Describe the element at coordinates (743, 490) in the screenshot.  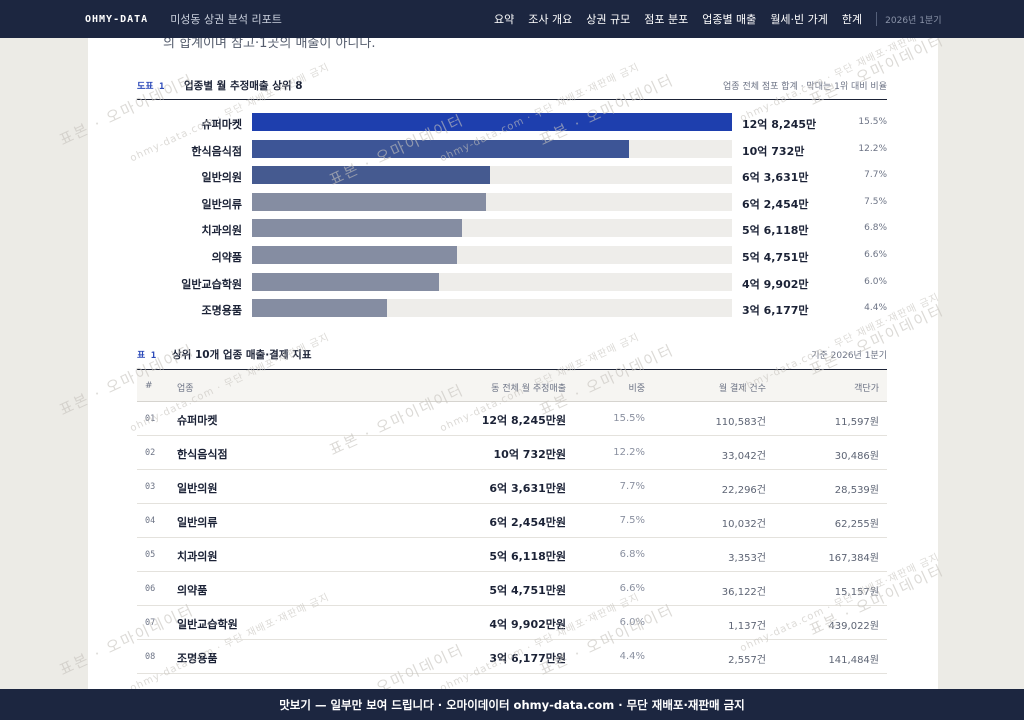
I see `payment-count-cell: 22,296건` at that location.